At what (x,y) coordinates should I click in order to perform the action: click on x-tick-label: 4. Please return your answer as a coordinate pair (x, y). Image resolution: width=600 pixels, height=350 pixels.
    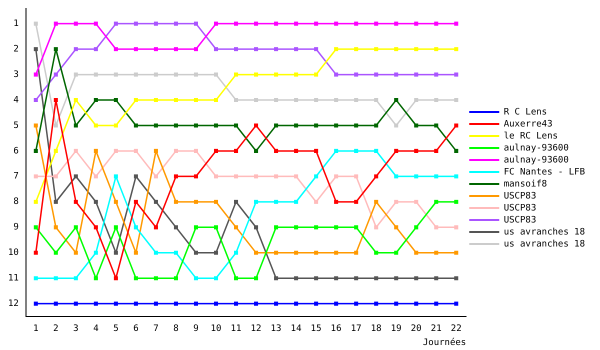
    Looking at the image, I should click on (96, 329).